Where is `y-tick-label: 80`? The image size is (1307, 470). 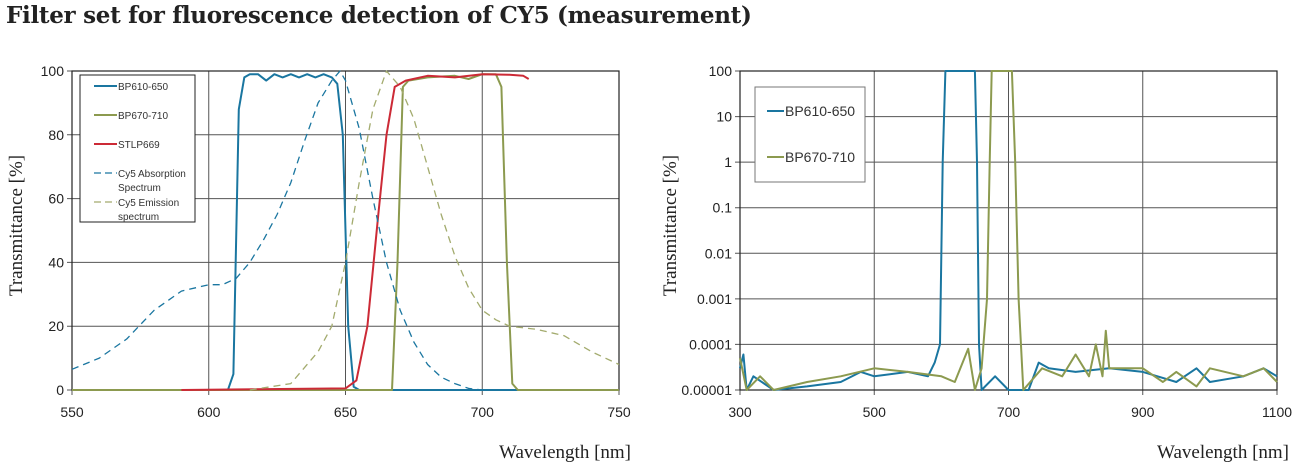
y-tick-label: 80 is located at coordinates (56, 135).